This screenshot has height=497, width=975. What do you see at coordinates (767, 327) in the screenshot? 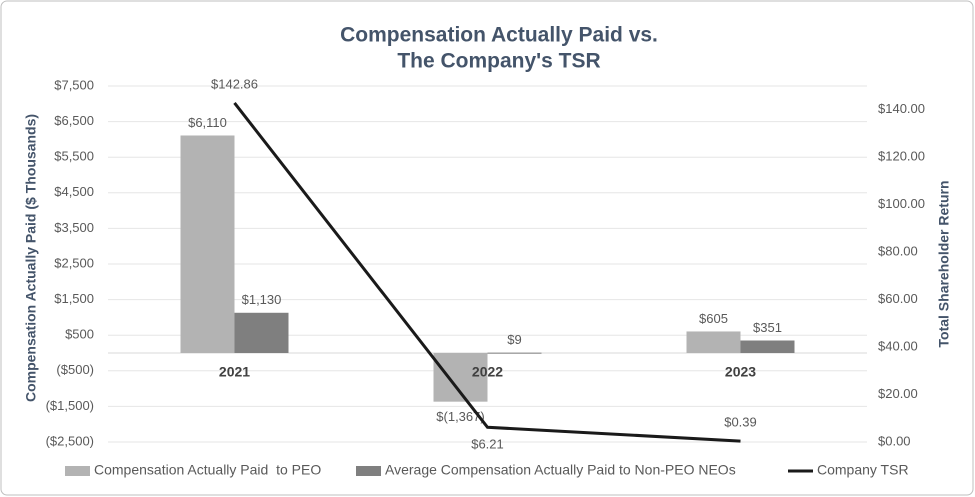
I see `data-label: $351` at bounding box center [767, 327].